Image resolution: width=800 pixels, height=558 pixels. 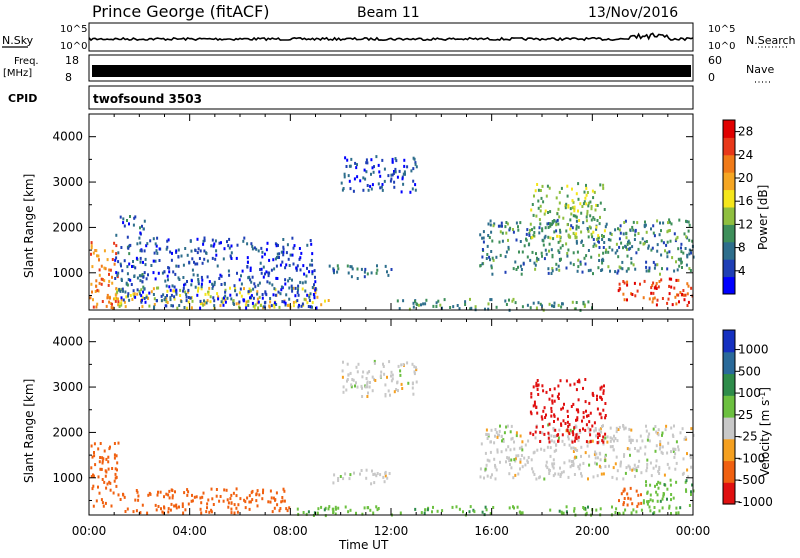 I want to click on freq-bar, so click(x=391, y=71).